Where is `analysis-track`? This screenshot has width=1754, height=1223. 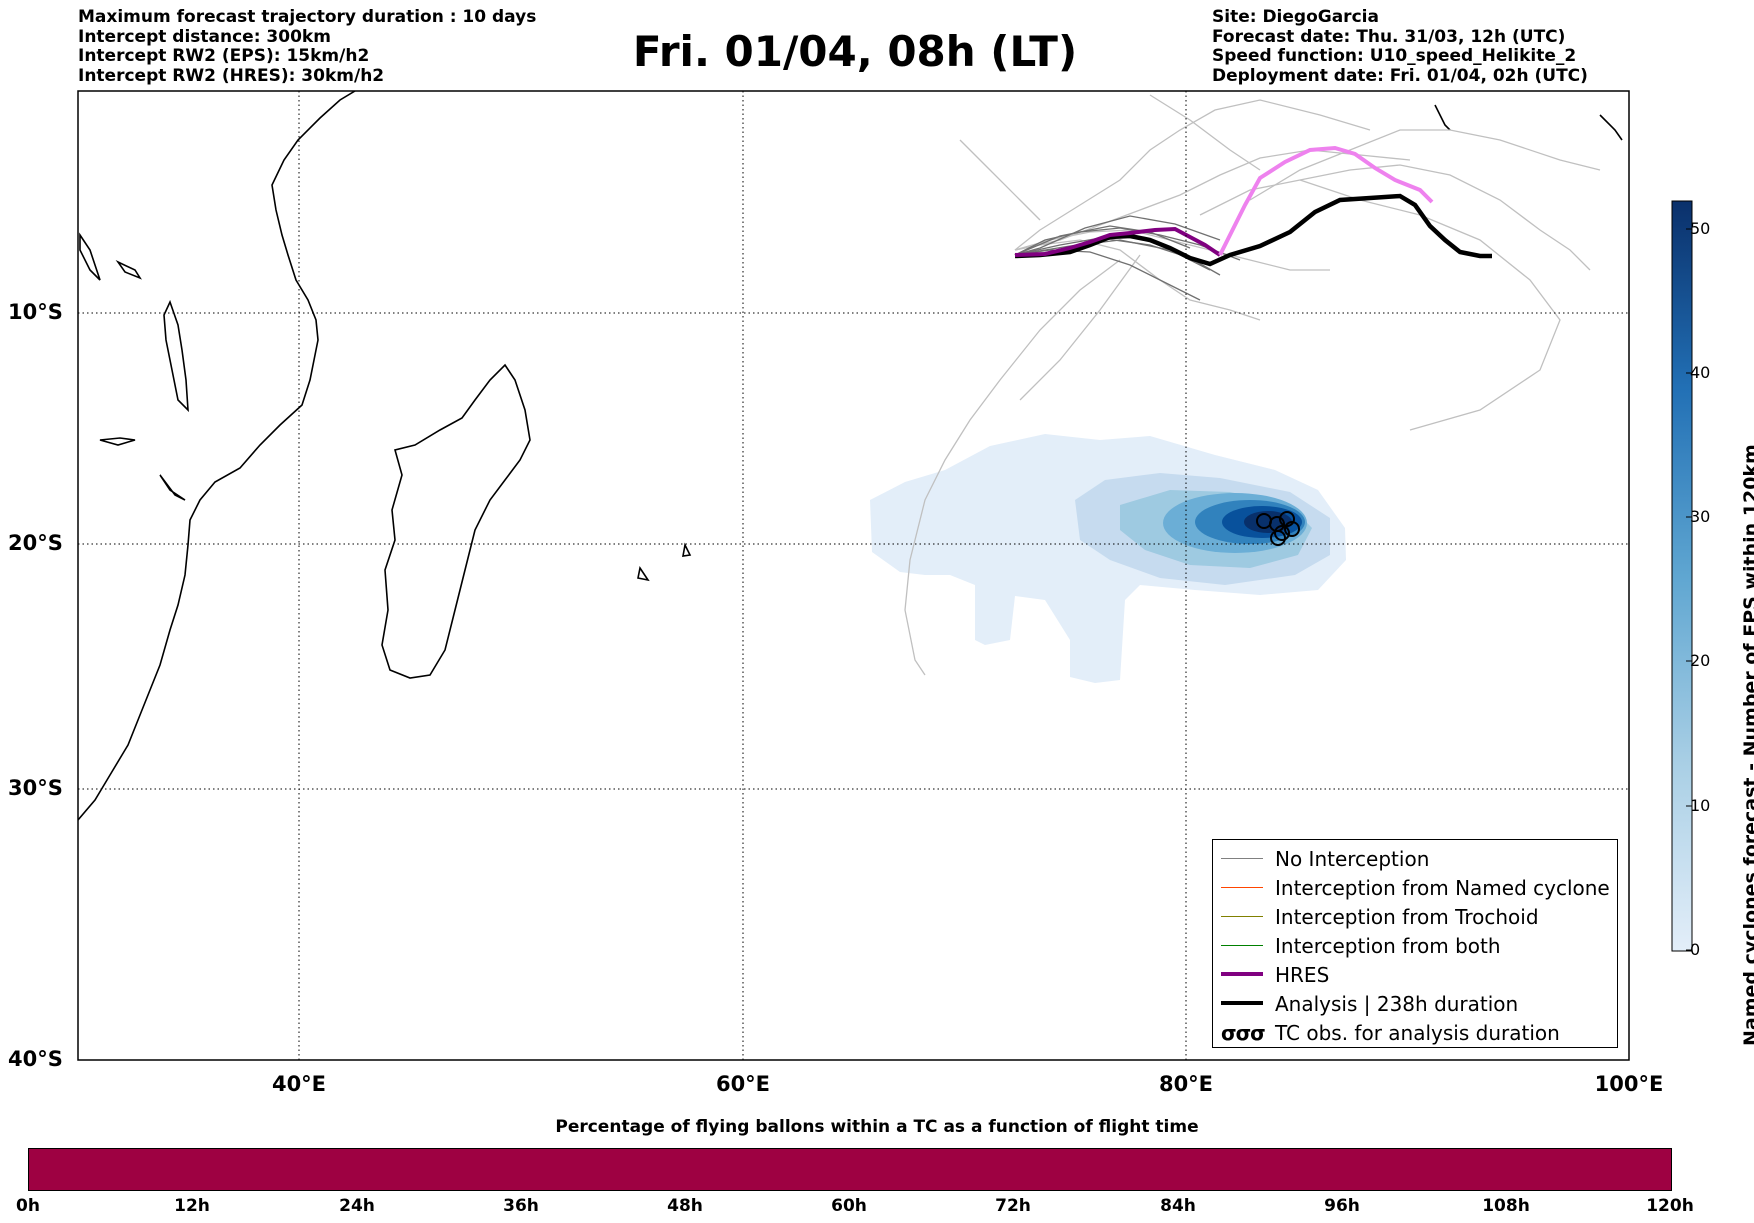
analysis-track is located at coordinates (1253, 230).